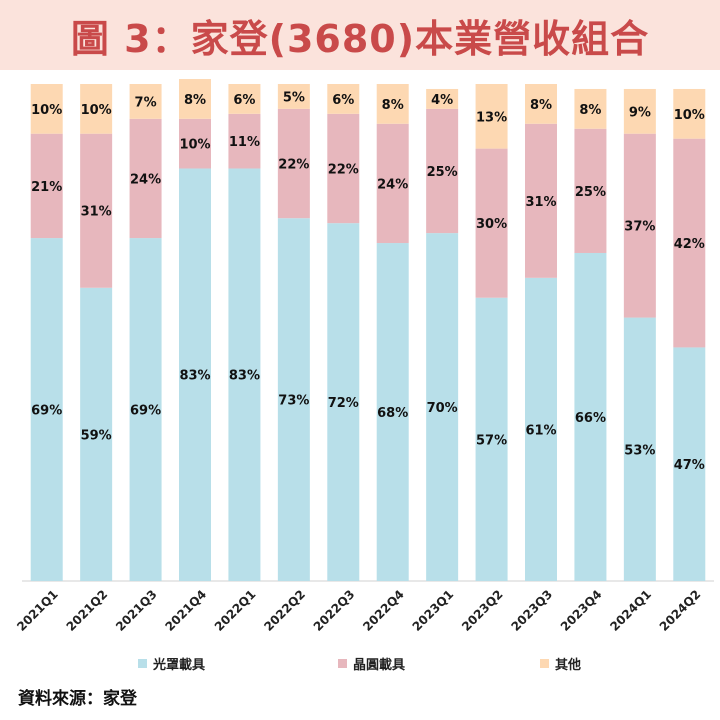 This screenshot has height=720, width=720. I want to click on legend-swatch-other, so click(544, 663).